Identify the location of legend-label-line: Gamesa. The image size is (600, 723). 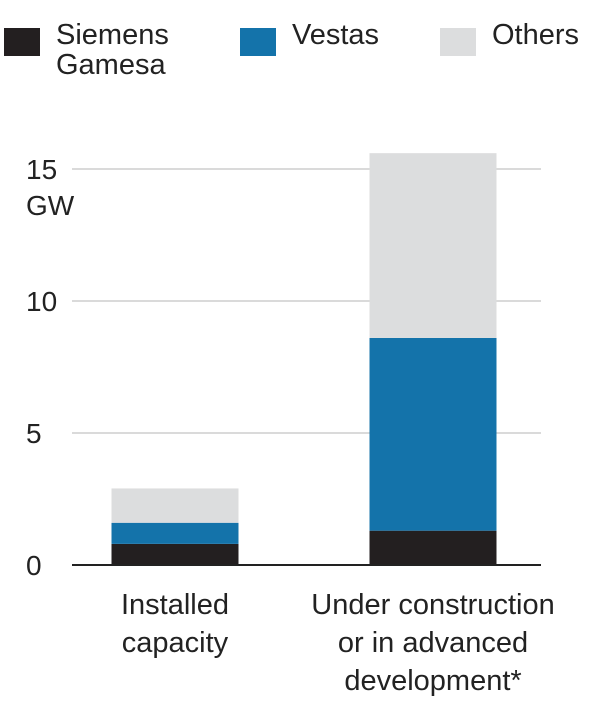
(111, 65).